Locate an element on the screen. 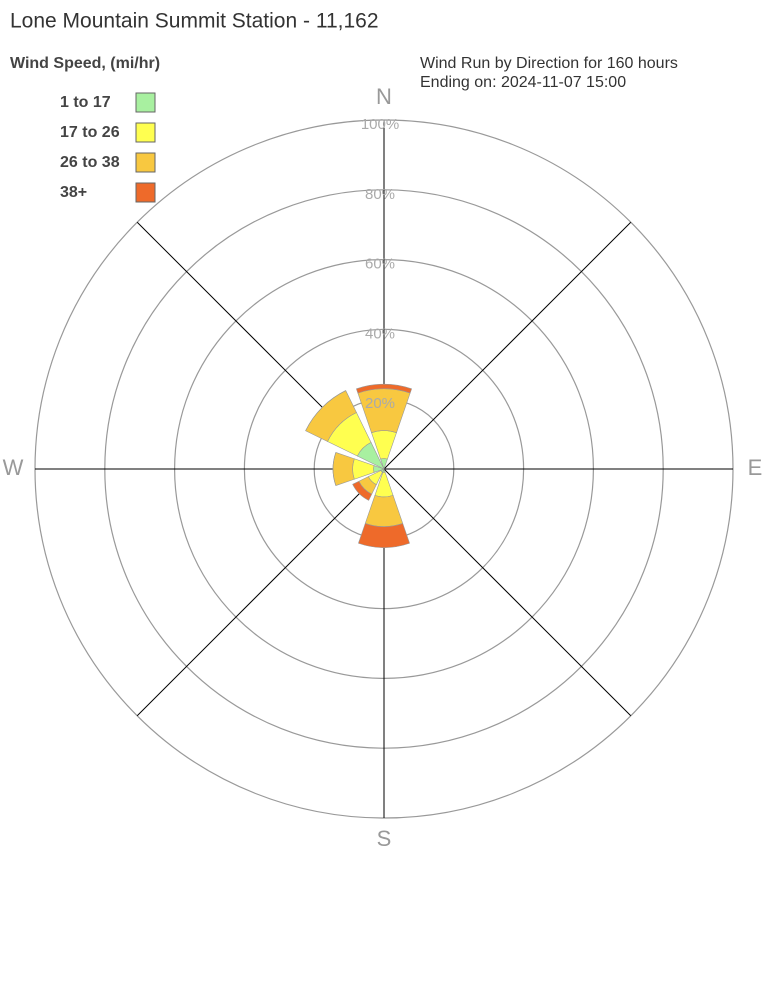  legend-label: 26 to 38 is located at coordinates (90, 162).